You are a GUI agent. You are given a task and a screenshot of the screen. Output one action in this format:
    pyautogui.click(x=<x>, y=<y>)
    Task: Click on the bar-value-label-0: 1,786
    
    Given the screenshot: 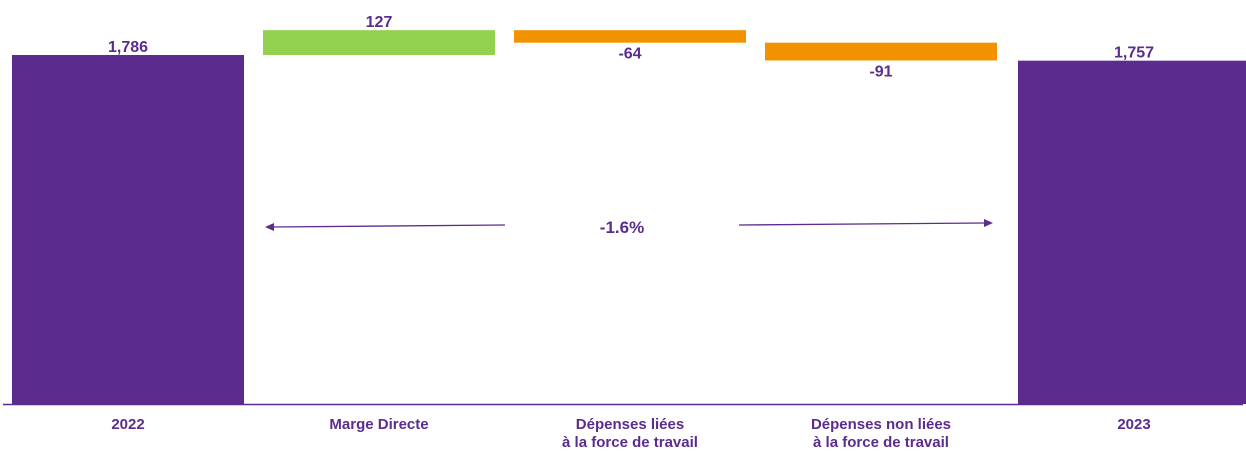 What is the action you would take?
    pyautogui.click(x=128, y=47)
    